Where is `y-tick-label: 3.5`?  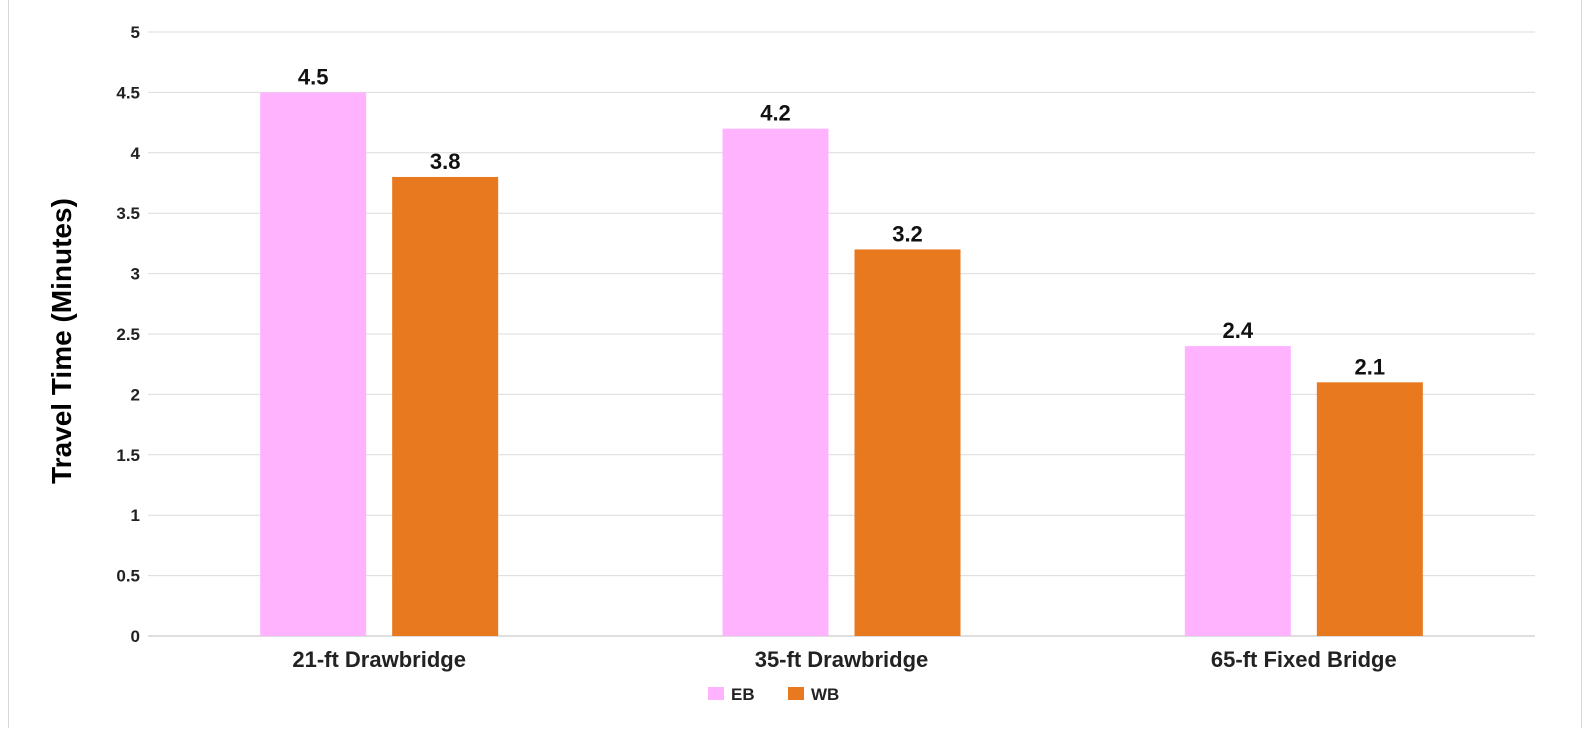 y-tick-label: 3.5 is located at coordinates (128, 213).